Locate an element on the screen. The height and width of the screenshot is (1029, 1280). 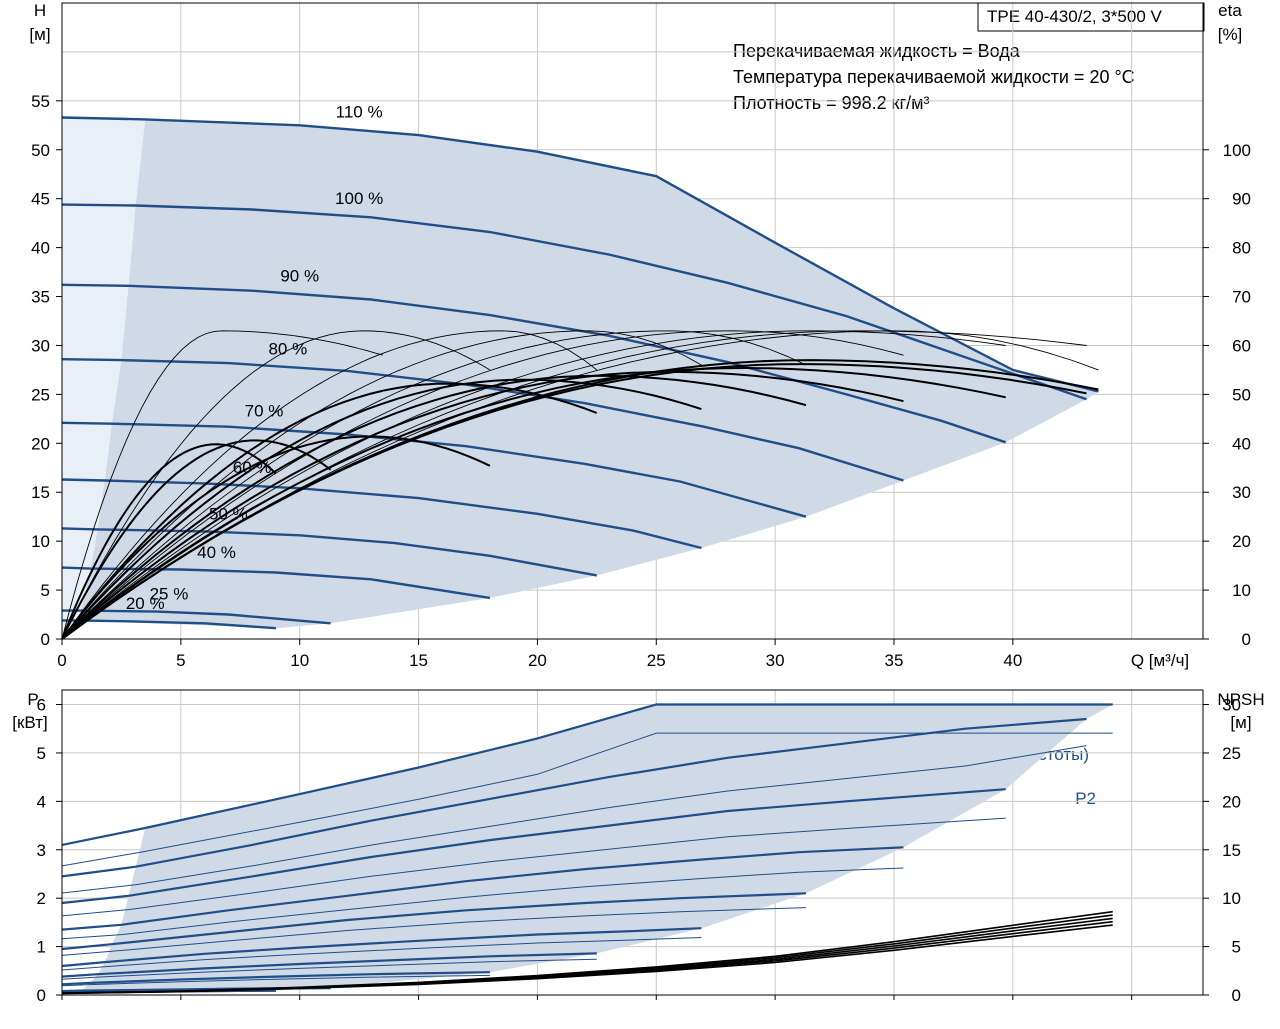
npsh-tick-label: 10 is located at coordinates (1231, 898).